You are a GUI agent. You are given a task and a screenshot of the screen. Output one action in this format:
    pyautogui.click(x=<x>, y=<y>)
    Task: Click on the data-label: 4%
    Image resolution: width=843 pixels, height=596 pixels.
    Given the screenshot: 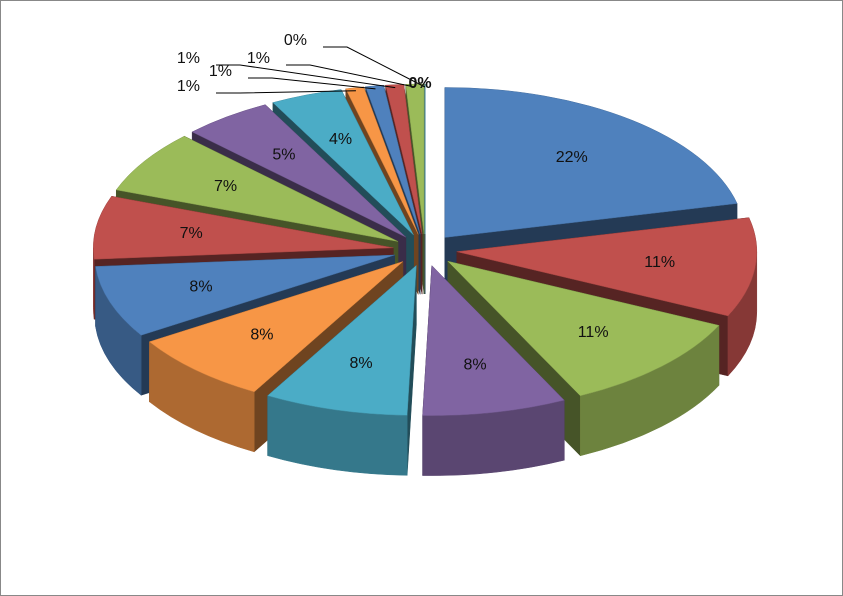 What is the action you would take?
    pyautogui.click(x=340, y=139)
    